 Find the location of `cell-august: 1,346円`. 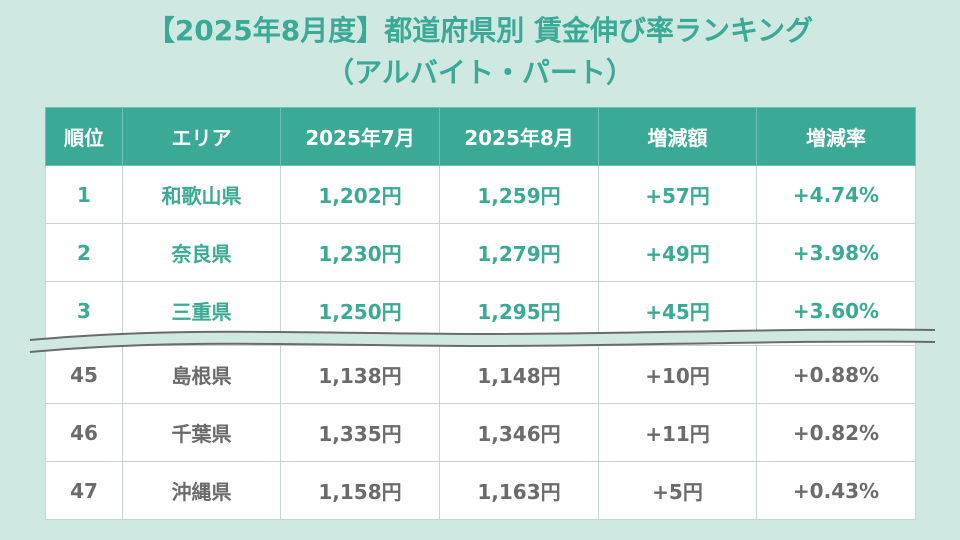

cell-august: 1,346円 is located at coordinates (519, 432).